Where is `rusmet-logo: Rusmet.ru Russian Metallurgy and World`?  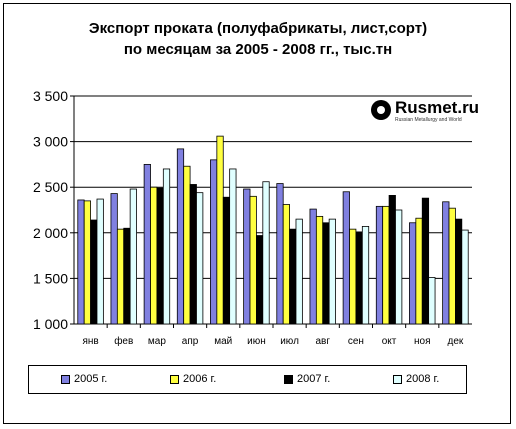
rusmet-logo: Rusmet.ru Russian Metallurgy and World is located at coordinates (426, 114).